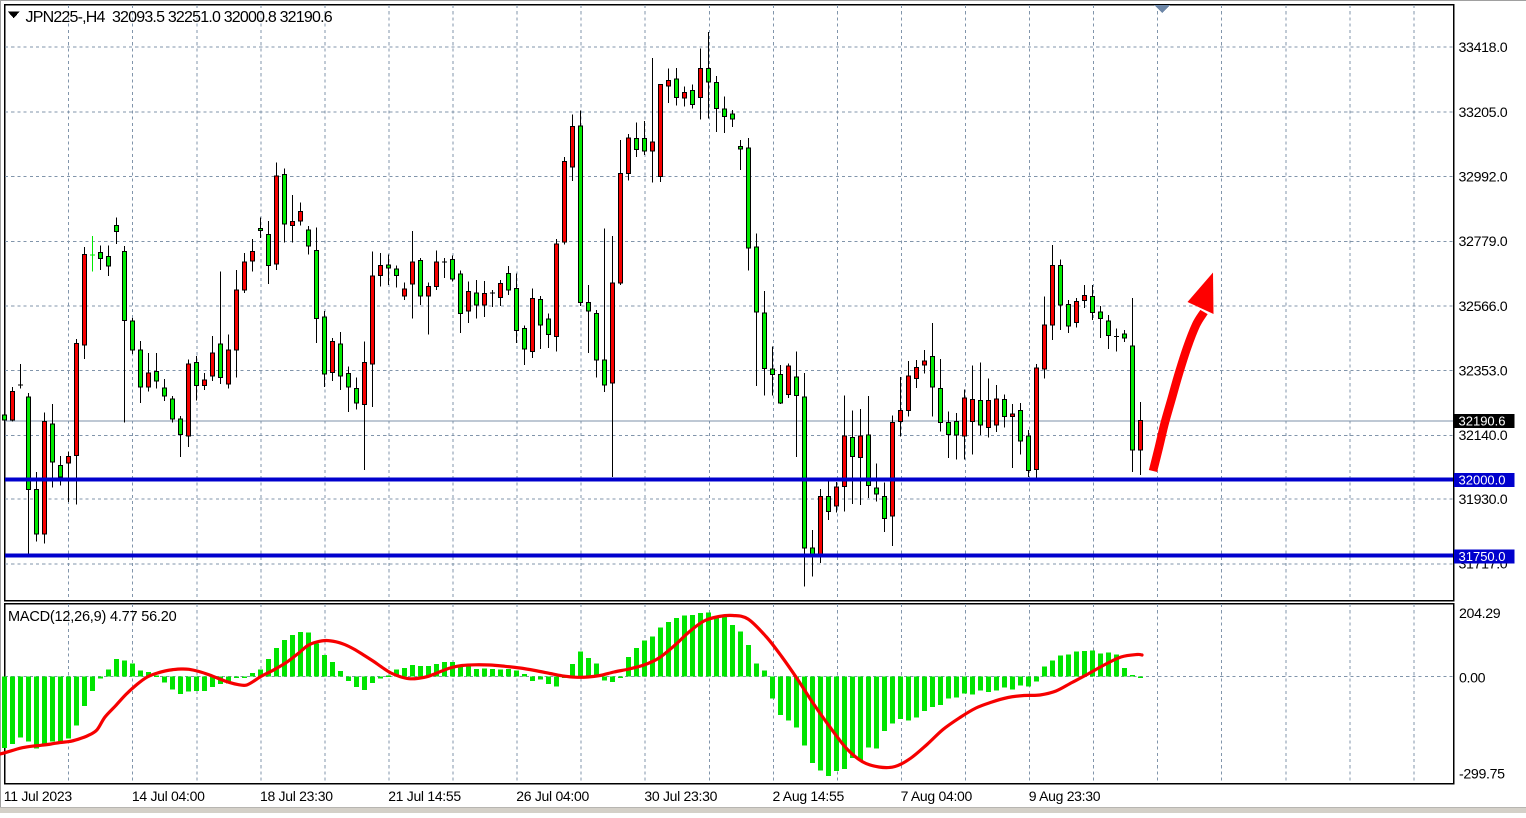  What do you see at coordinates (1483, 178) in the screenshot?
I see `svg-text: 32992.0` at bounding box center [1483, 178].